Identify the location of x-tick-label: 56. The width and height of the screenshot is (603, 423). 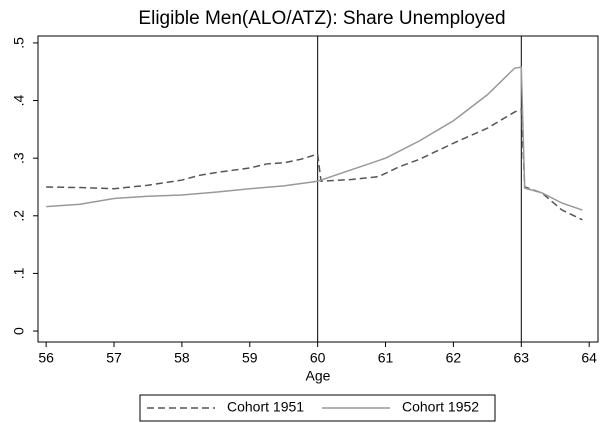
(46, 358).